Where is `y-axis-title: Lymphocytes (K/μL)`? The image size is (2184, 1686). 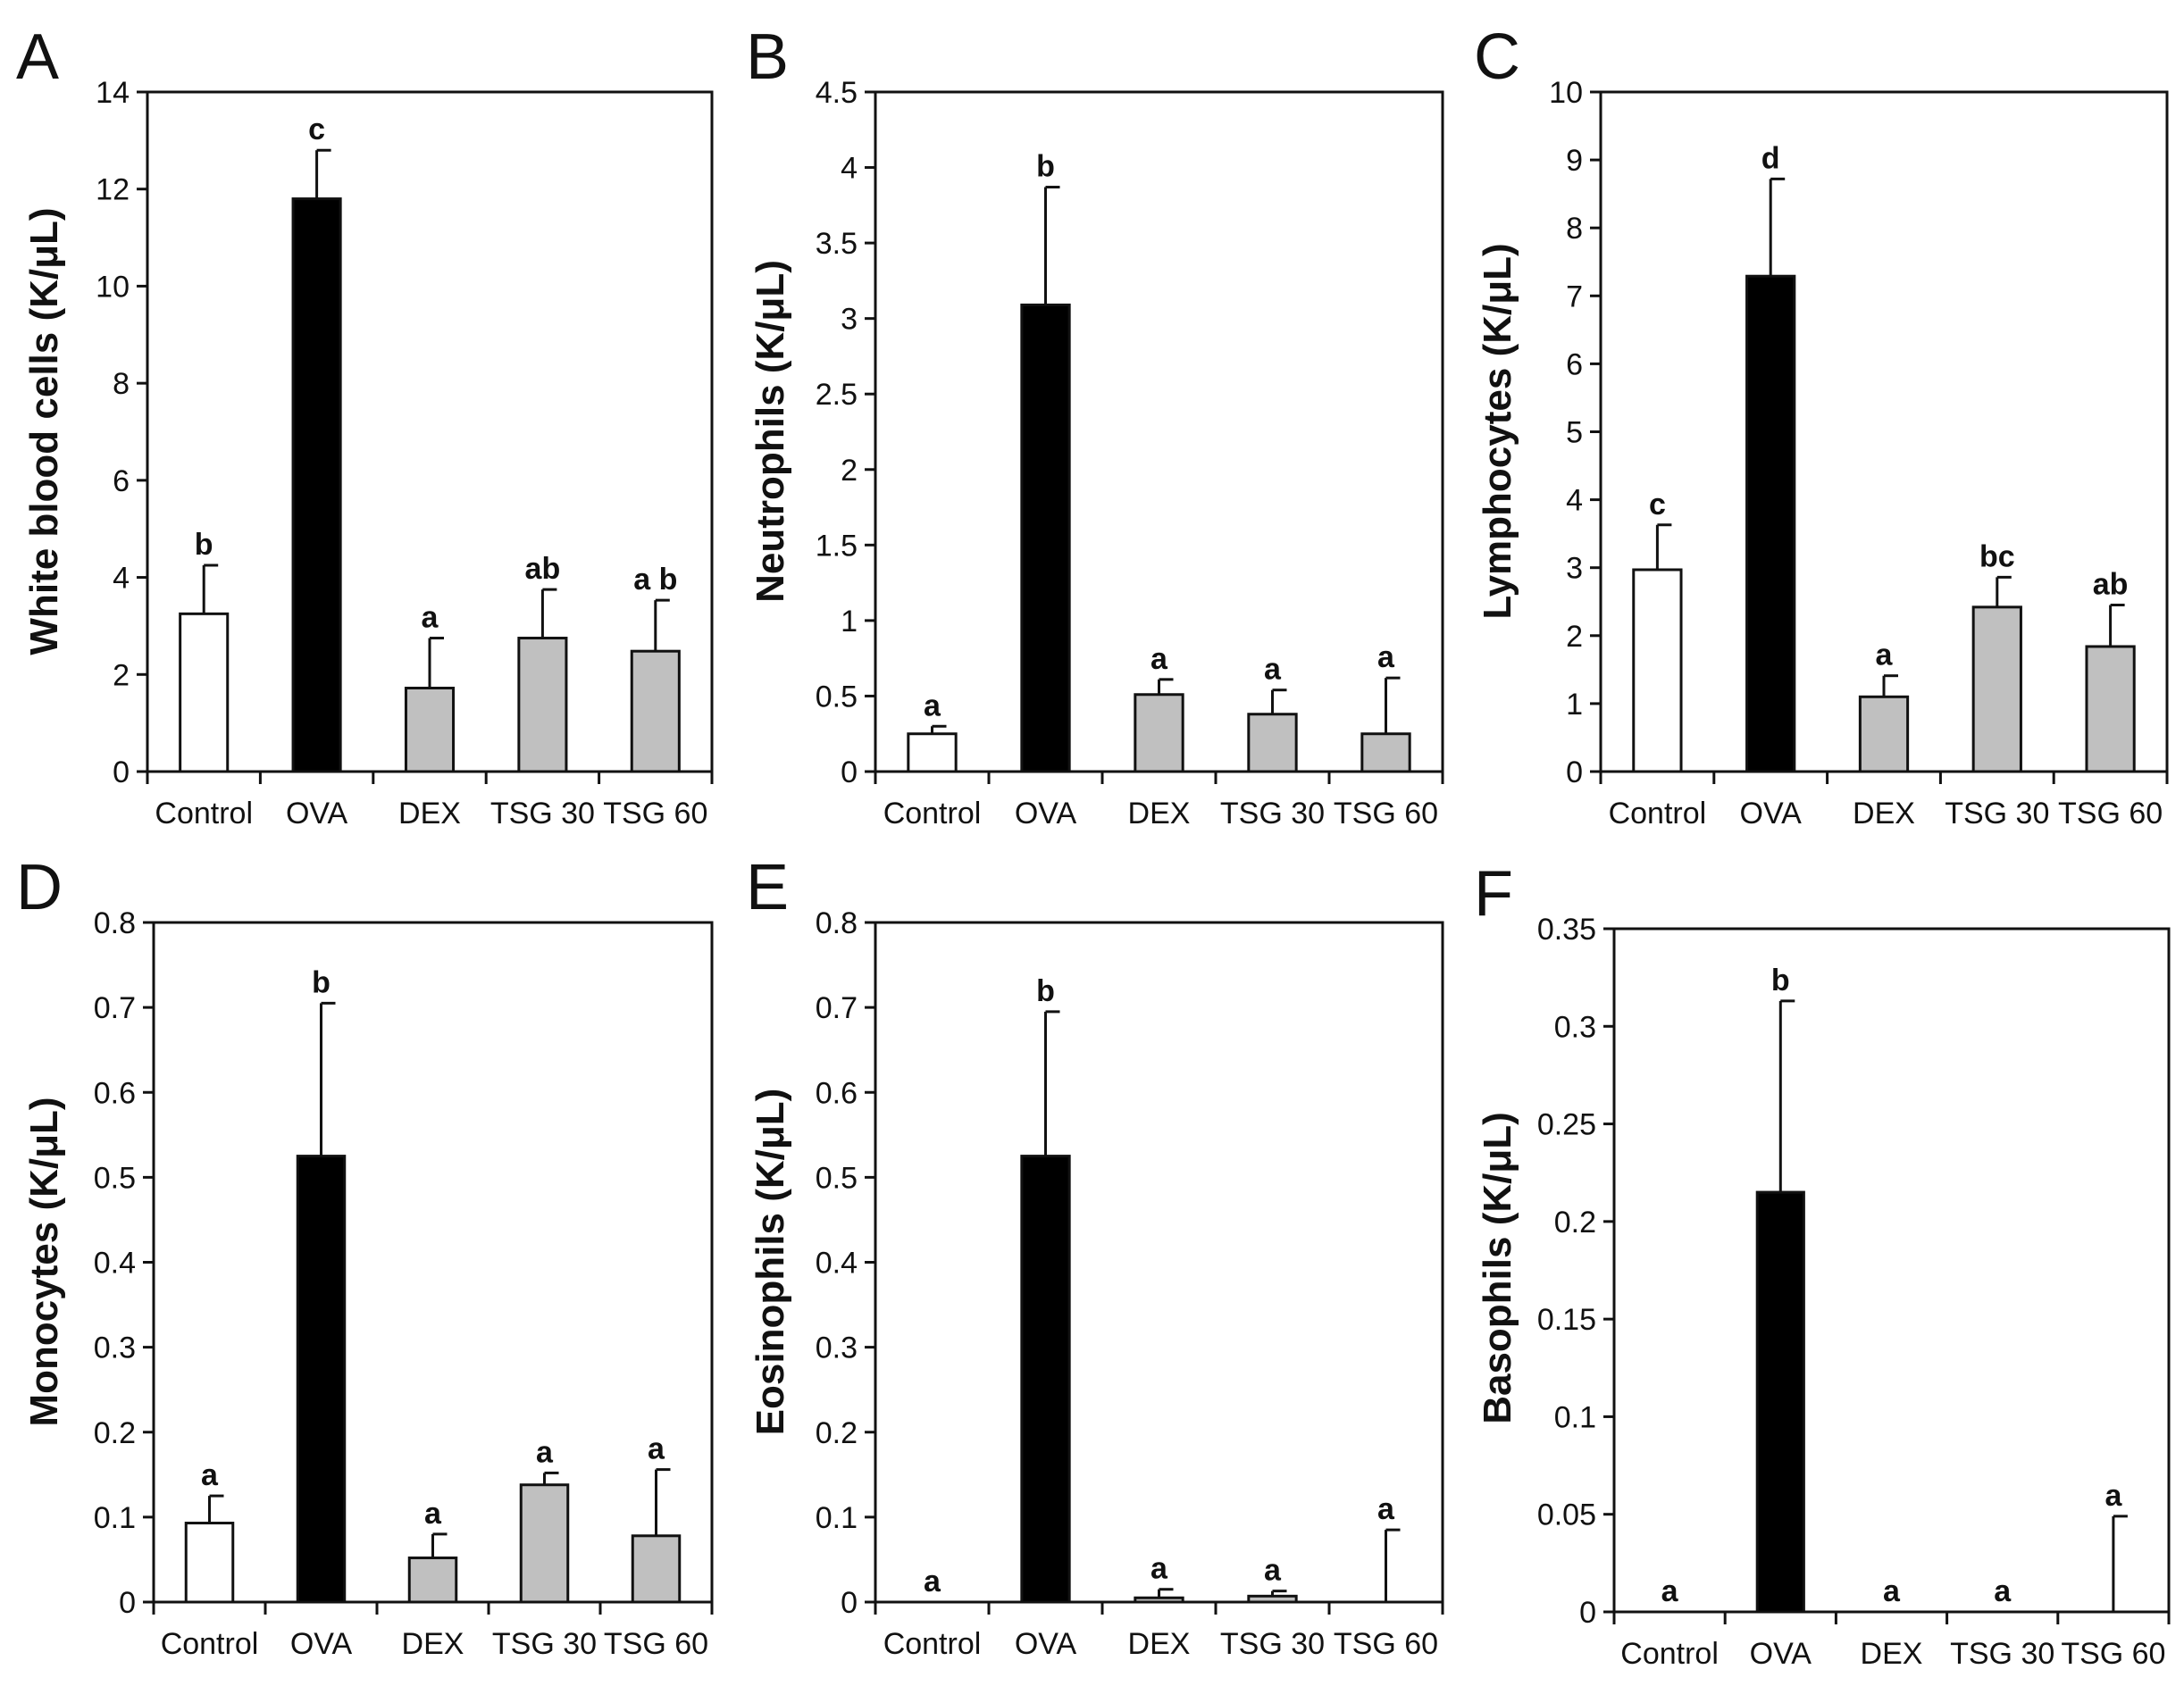
y-axis-title: Lymphocytes (K/μL) is located at coordinates (1497, 431).